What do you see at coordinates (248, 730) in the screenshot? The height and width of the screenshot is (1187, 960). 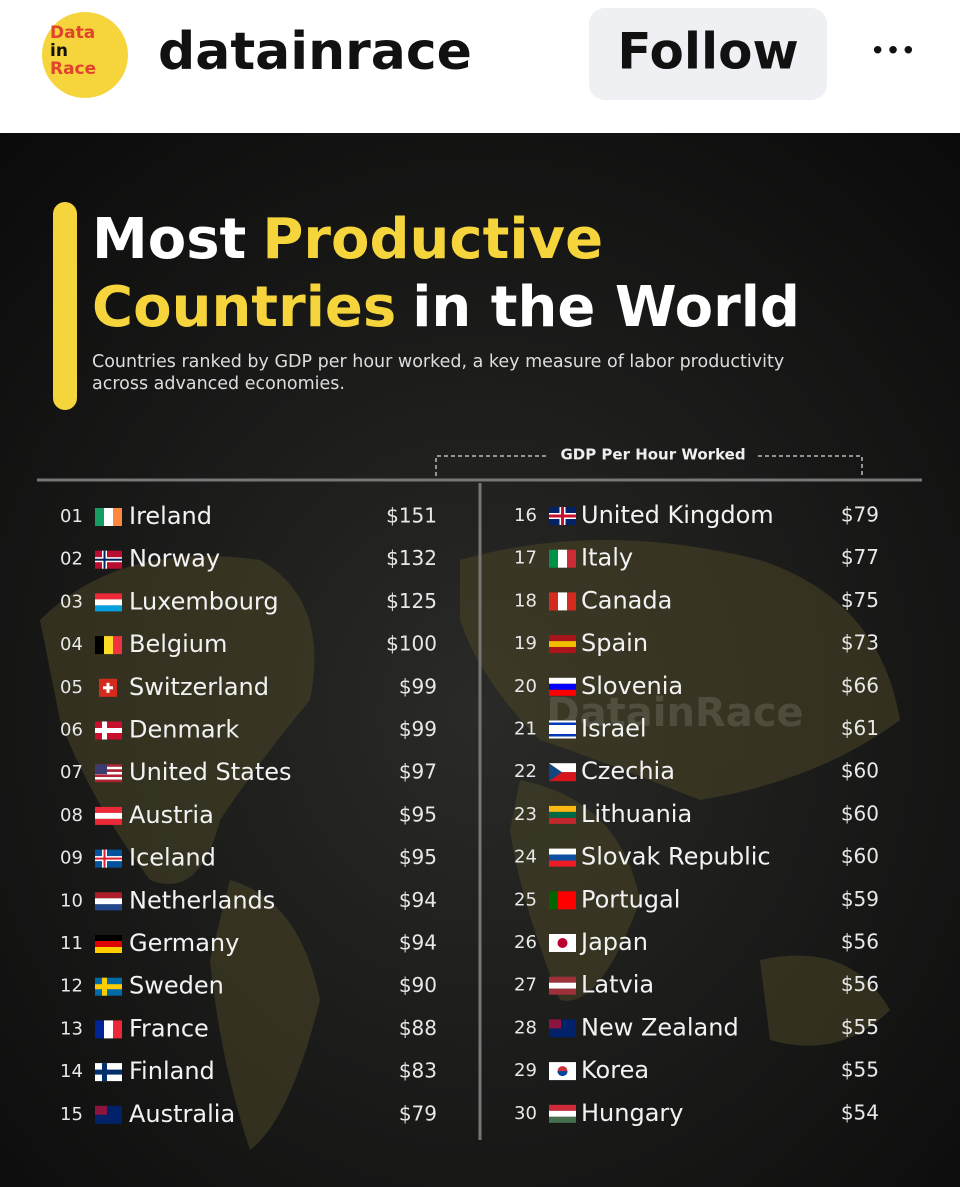 I see `table-row: 06 Denmark $99` at bounding box center [248, 730].